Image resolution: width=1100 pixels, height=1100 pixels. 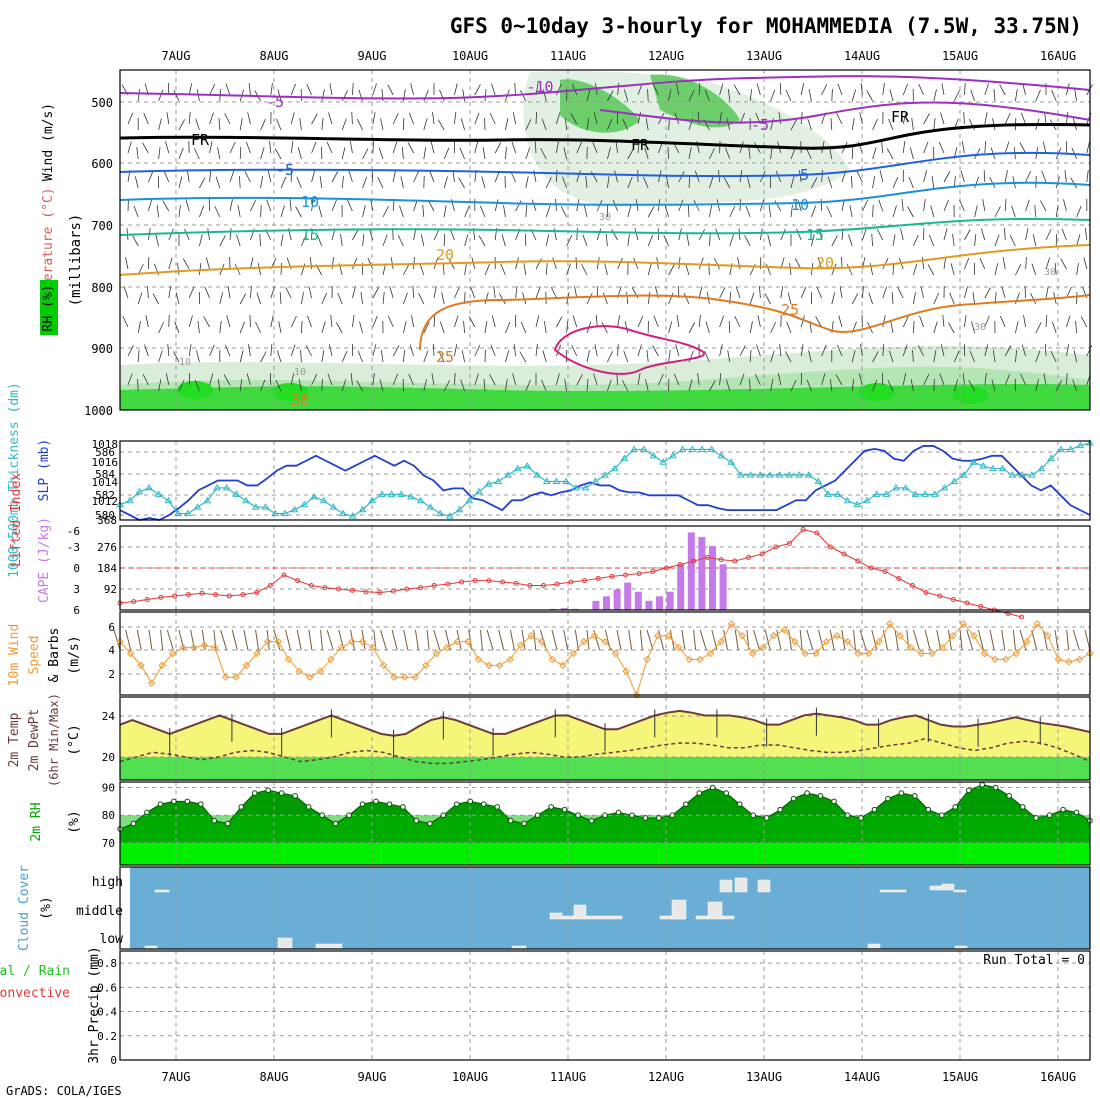 What do you see at coordinates (107, 963) in the screenshot?
I see `precip-tick-label: 0.8` at bounding box center [107, 963].